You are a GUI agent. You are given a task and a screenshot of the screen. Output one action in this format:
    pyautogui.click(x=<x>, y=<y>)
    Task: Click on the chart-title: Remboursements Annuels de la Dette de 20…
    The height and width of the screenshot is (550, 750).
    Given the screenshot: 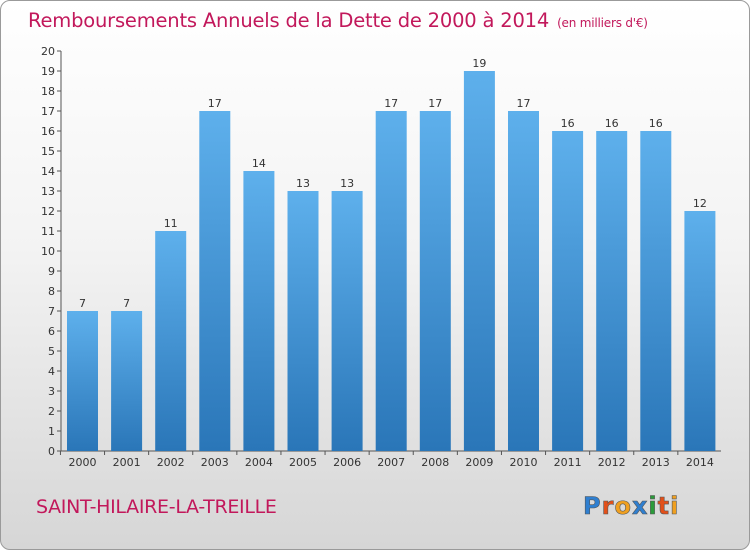 What is the action you would take?
    pyautogui.click(x=338, y=20)
    